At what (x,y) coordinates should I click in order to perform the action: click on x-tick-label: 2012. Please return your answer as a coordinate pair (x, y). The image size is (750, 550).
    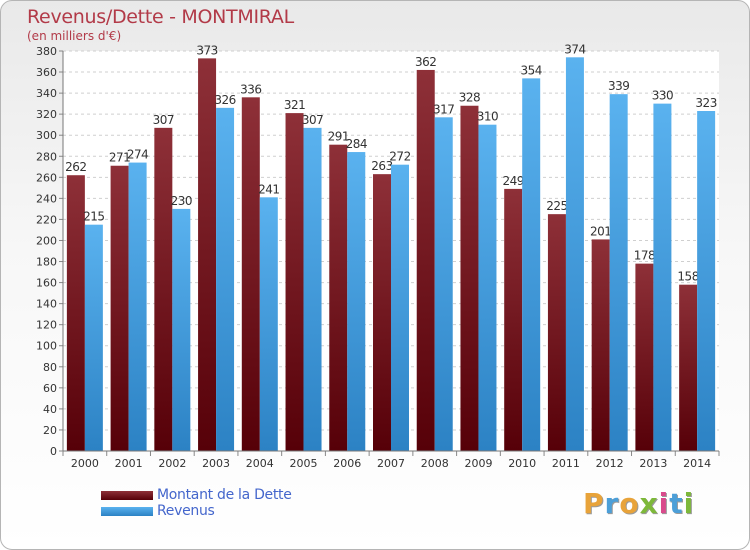
    Looking at the image, I should click on (610, 463).